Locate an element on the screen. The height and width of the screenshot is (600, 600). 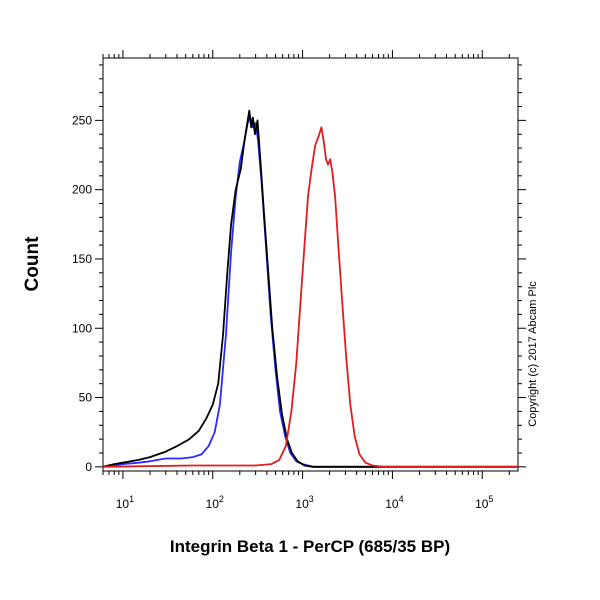
x-tick-label: 10⁴ is located at coordinates (394, 502).